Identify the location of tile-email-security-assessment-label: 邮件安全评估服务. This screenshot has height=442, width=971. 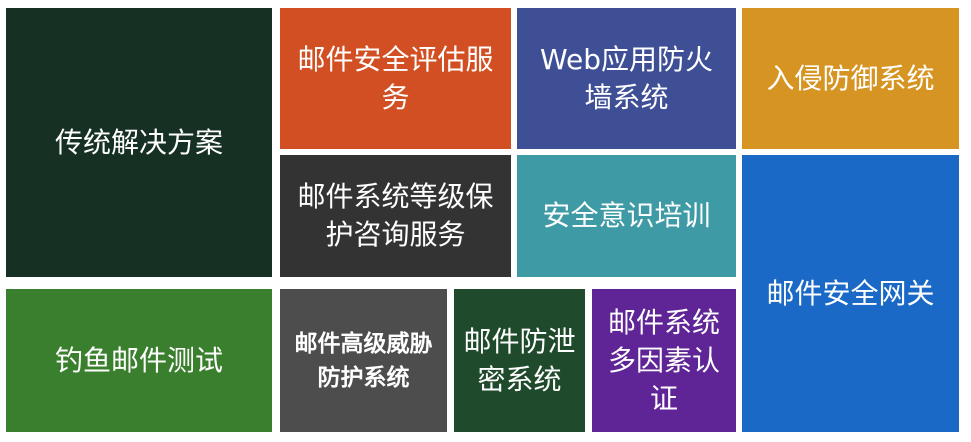
(395, 78).